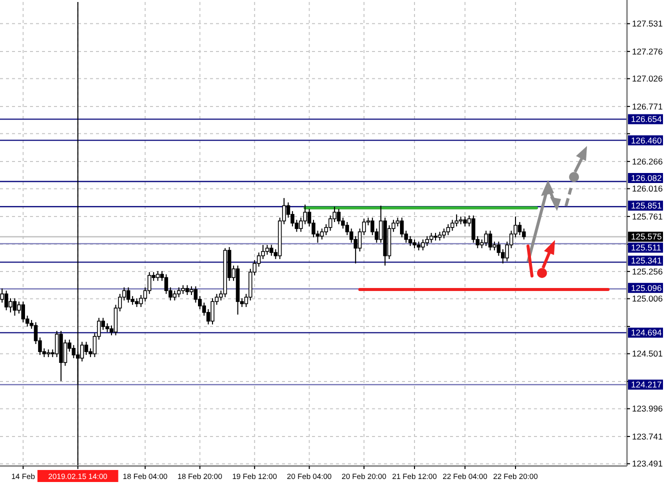 This screenshot has width=665, height=484. What do you see at coordinates (646, 287) in the screenshot?
I see `ref-line-label: 125.096` at bounding box center [646, 287].